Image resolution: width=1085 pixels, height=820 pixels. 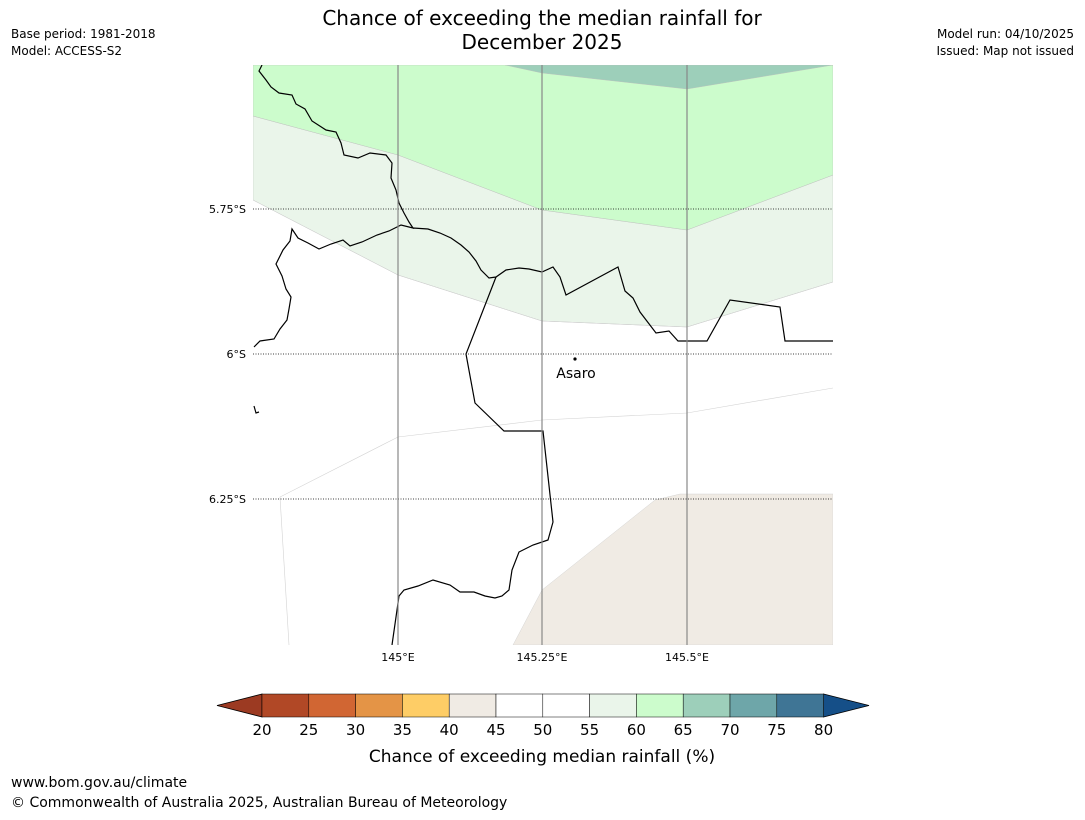 What do you see at coordinates (449, 730) in the screenshot?
I see `colorbar-tick-label: 40` at bounding box center [449, 730].